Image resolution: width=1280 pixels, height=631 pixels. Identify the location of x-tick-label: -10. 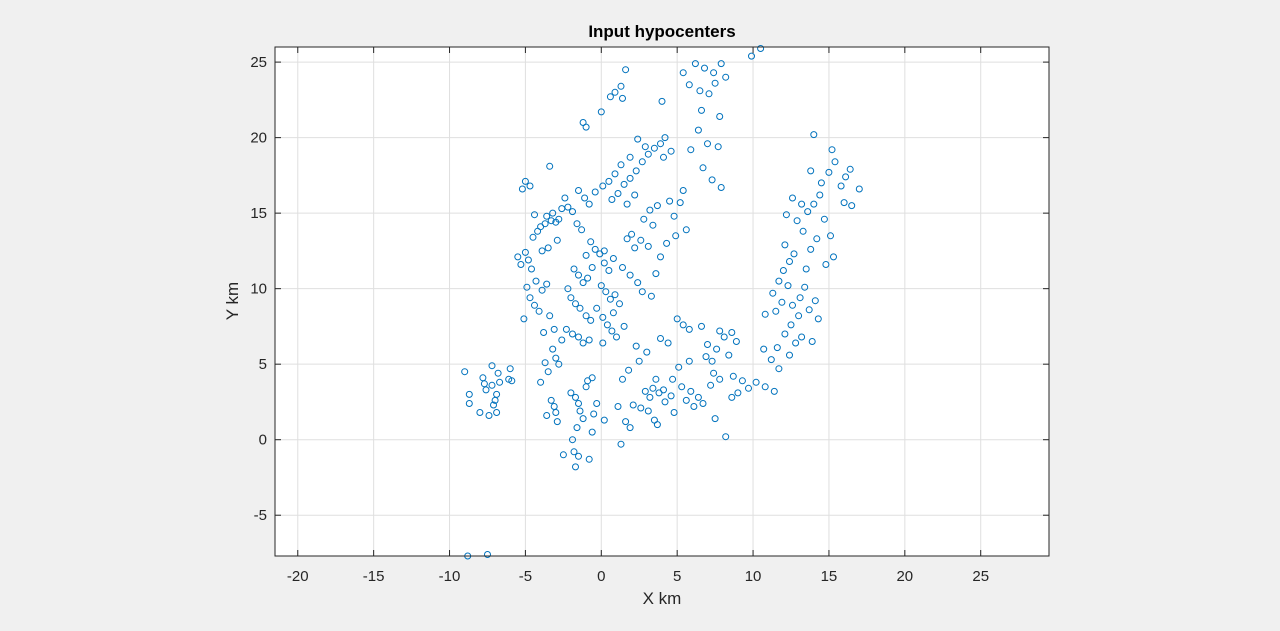
(450, 576).